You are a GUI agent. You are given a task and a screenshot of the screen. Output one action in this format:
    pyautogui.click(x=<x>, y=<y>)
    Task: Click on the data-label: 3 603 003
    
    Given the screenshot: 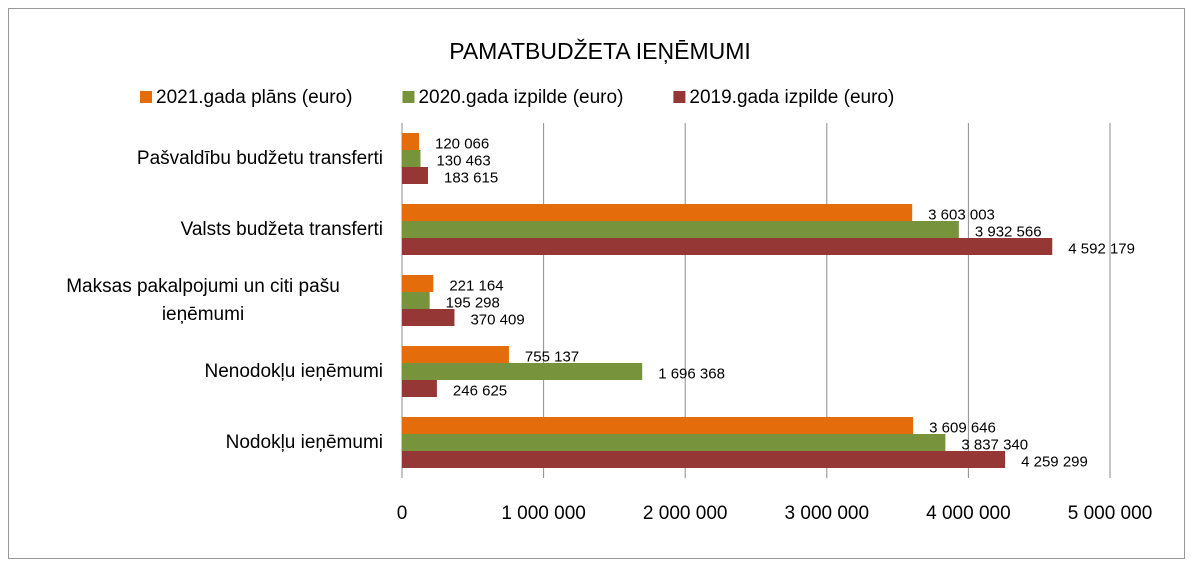 What is the action you would take?
    pyautogui.click(x=961, y=214)
    